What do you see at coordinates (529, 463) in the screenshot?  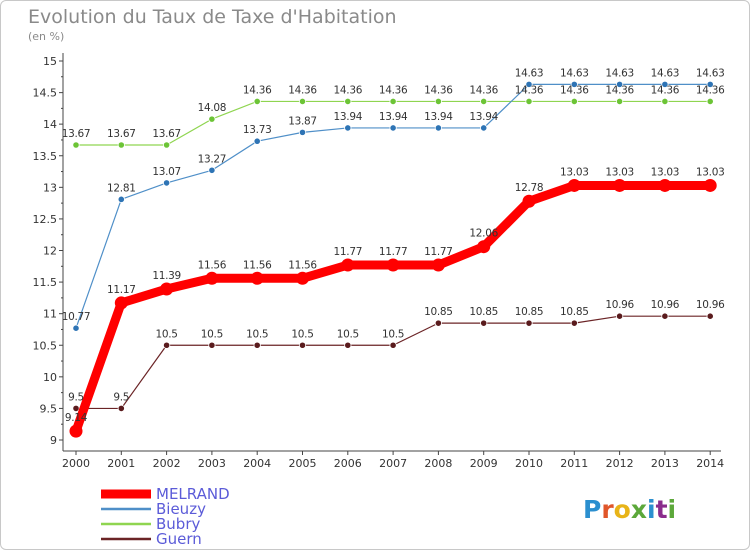 I see `x-tick-label: 2010` at bounding box center [529, 463].